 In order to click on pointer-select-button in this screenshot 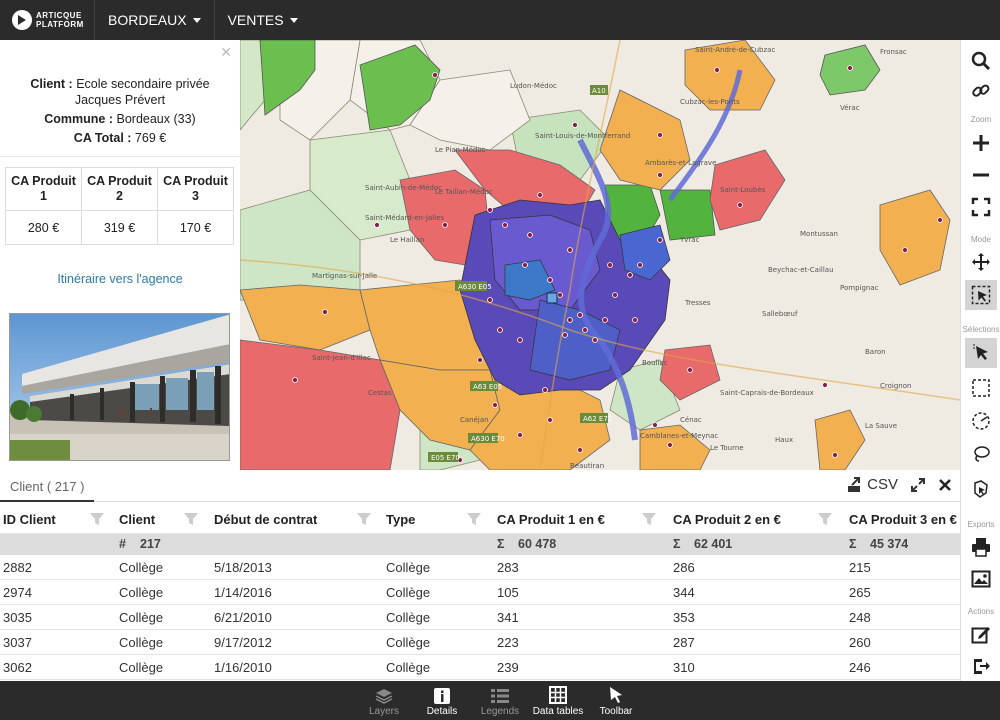, I will do `click(981, 353)`.